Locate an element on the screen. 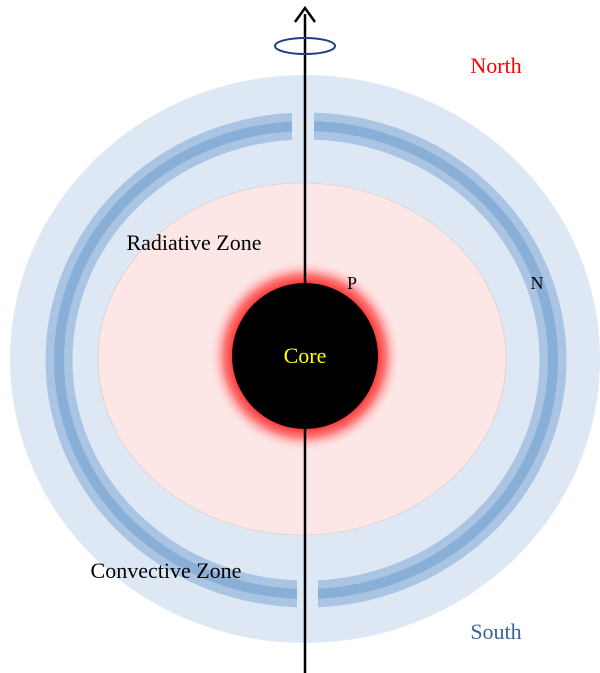 The image size is (600, 673). south-label: South is located at coordinates (495, 631).